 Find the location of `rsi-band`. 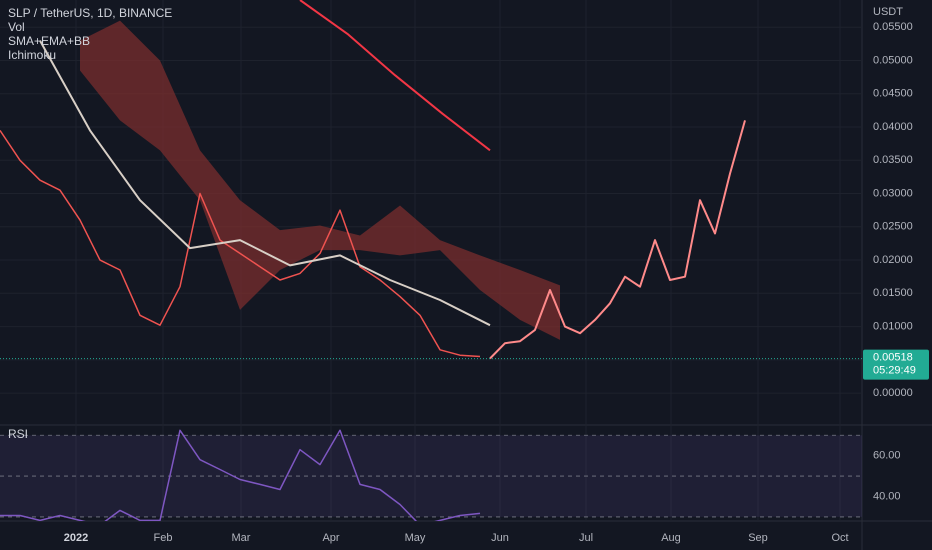

rsi-band is located at coordinates (431, 476).